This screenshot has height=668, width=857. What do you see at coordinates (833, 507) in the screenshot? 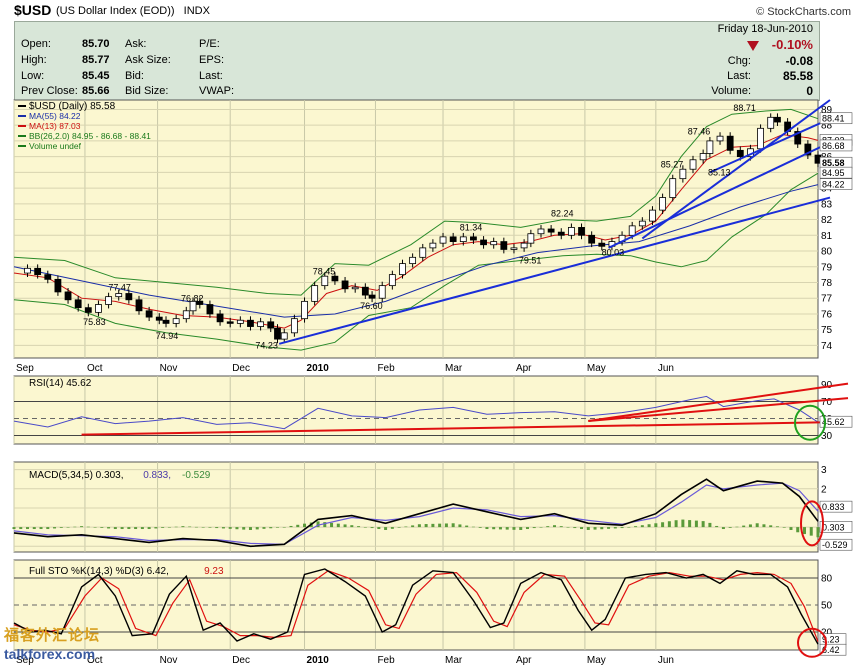
I see `macd-right-label: 0.833` at bounding box center [833, 507].